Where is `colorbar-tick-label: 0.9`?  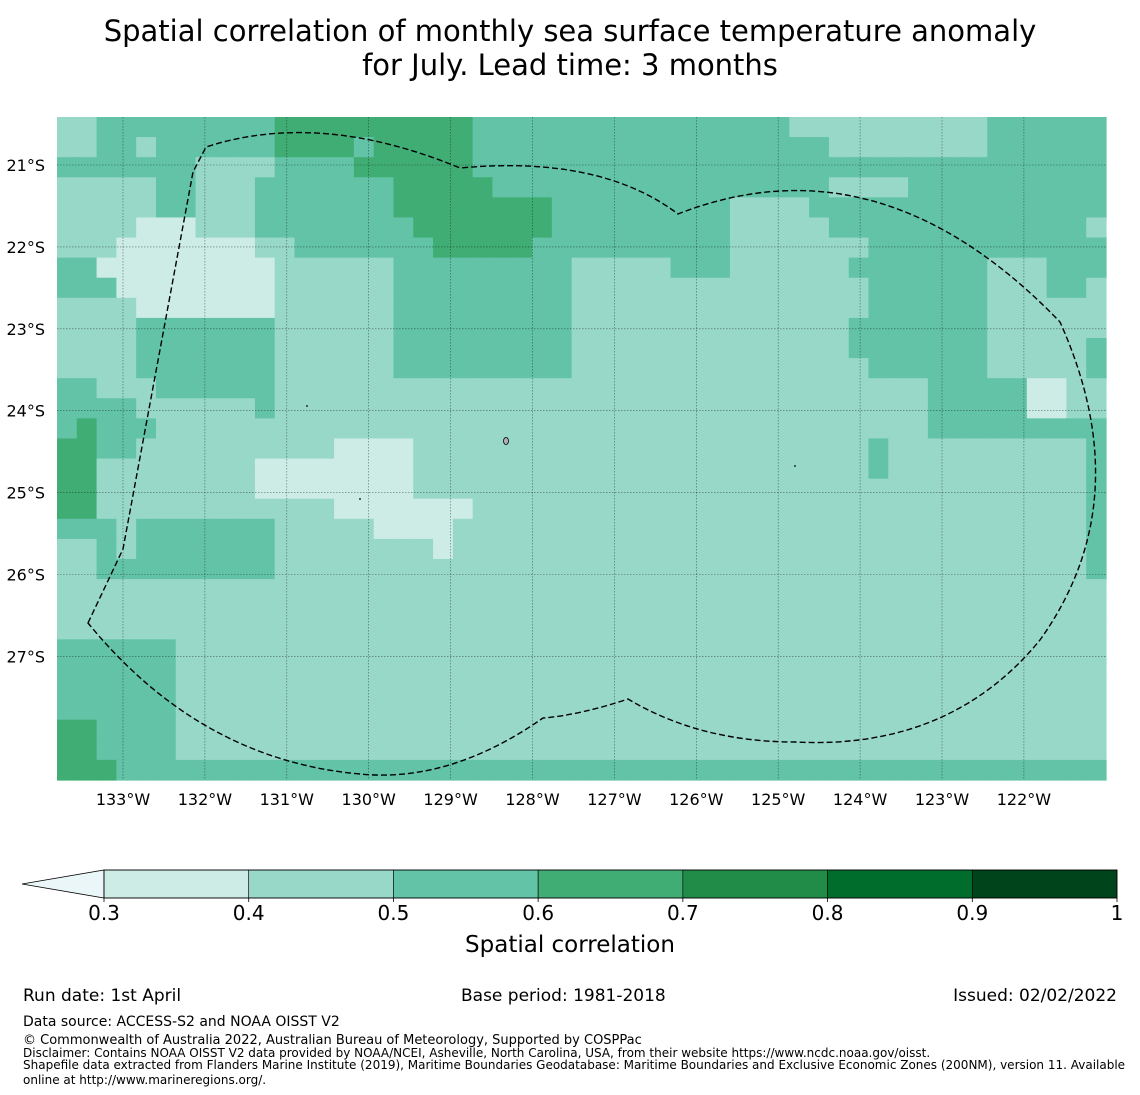
colorbar-tick-label: 0.9 is located at coordinates (972, 913).